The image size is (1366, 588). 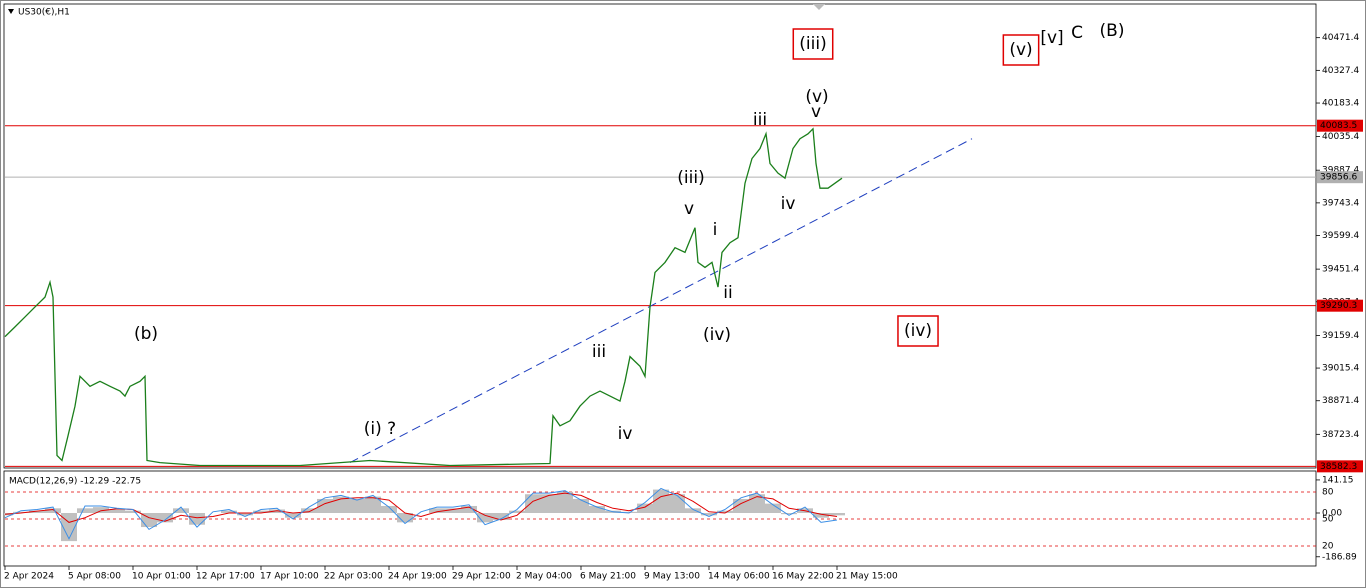 What do you see at coordinates (353, 577) in the screenshot?
I see `x-tick-label: 22 Apr 03:00` at bounding box center [353, 577].